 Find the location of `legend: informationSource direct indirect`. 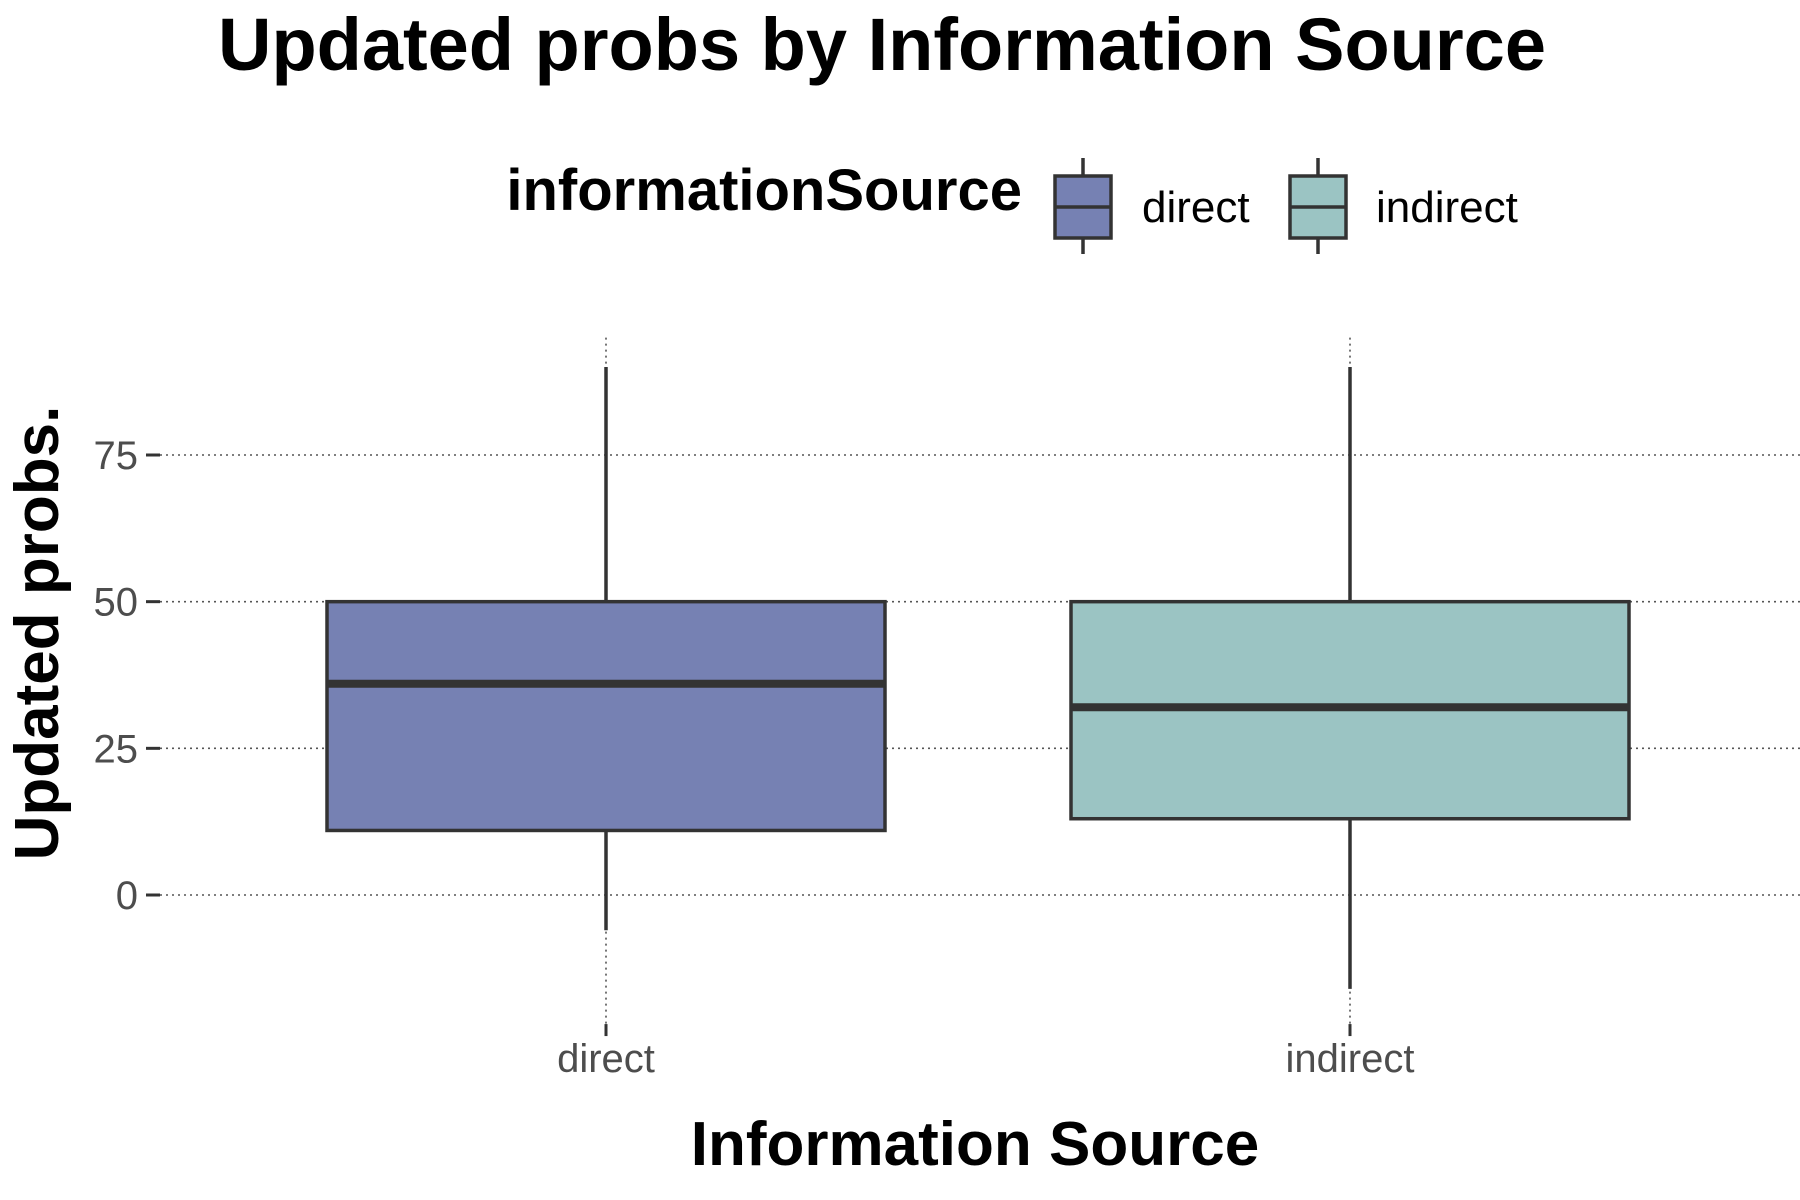

legend: informationSource direct indirect is located at coordinates (1012, 206).